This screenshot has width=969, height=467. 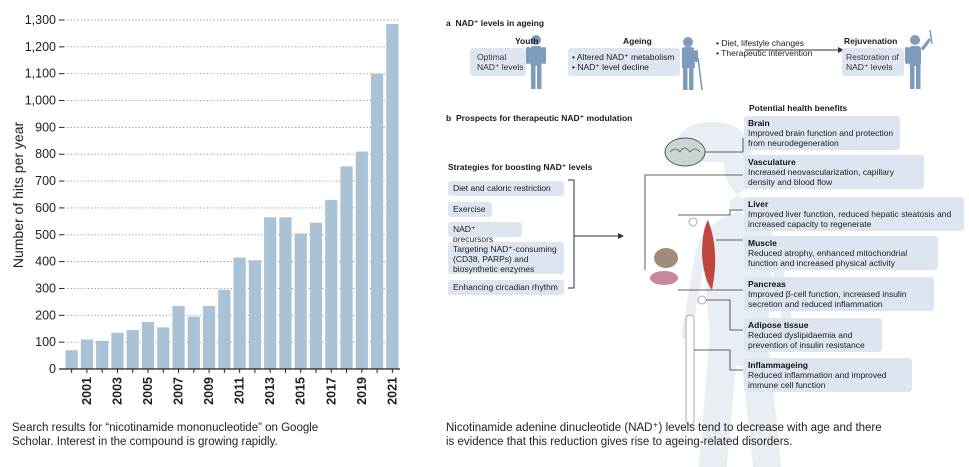 I want to click on x-tick-label: 2007, so click(x=179, y=391).